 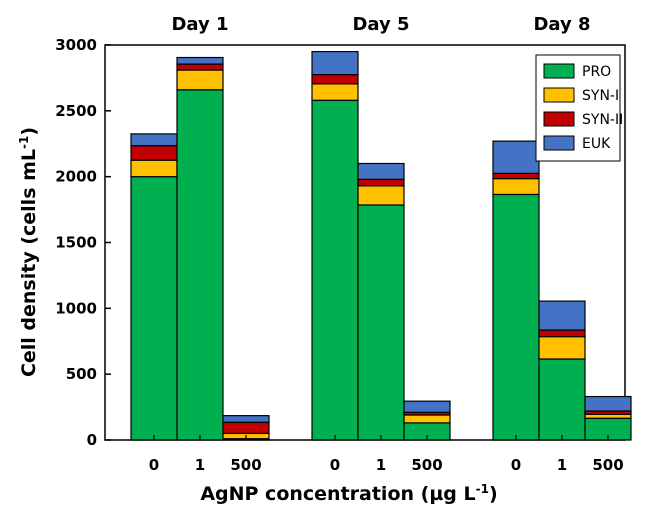 I want to click on legend-swatch-syn-i, so click(x=559, y=95).